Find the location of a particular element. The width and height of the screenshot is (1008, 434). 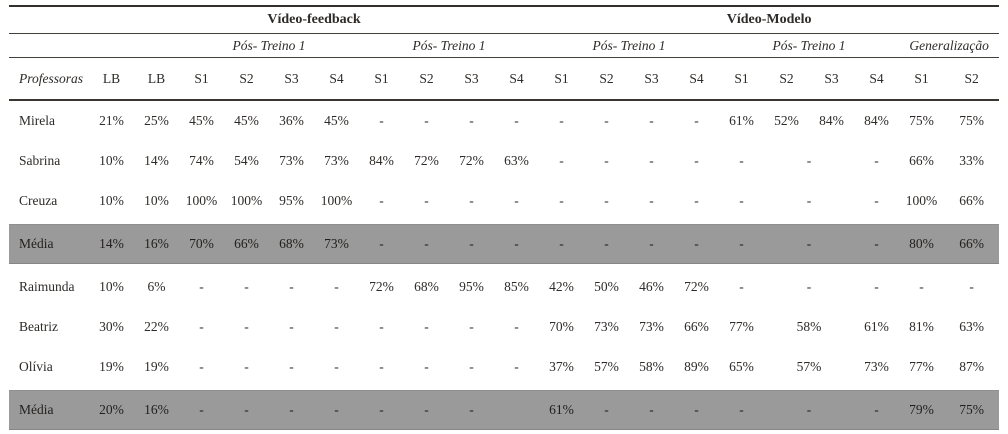

table-cell: 70% is located at coordinates (561, 326).